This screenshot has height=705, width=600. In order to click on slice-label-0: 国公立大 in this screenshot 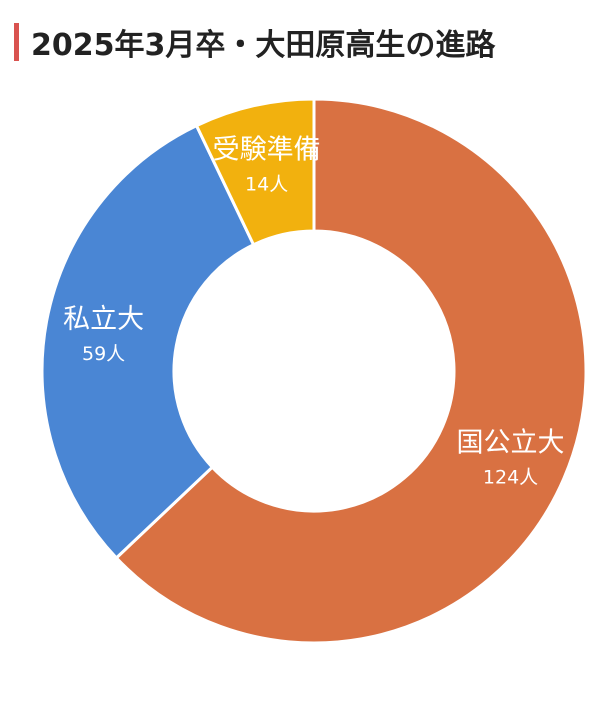, I will do `click(511, 443)`.